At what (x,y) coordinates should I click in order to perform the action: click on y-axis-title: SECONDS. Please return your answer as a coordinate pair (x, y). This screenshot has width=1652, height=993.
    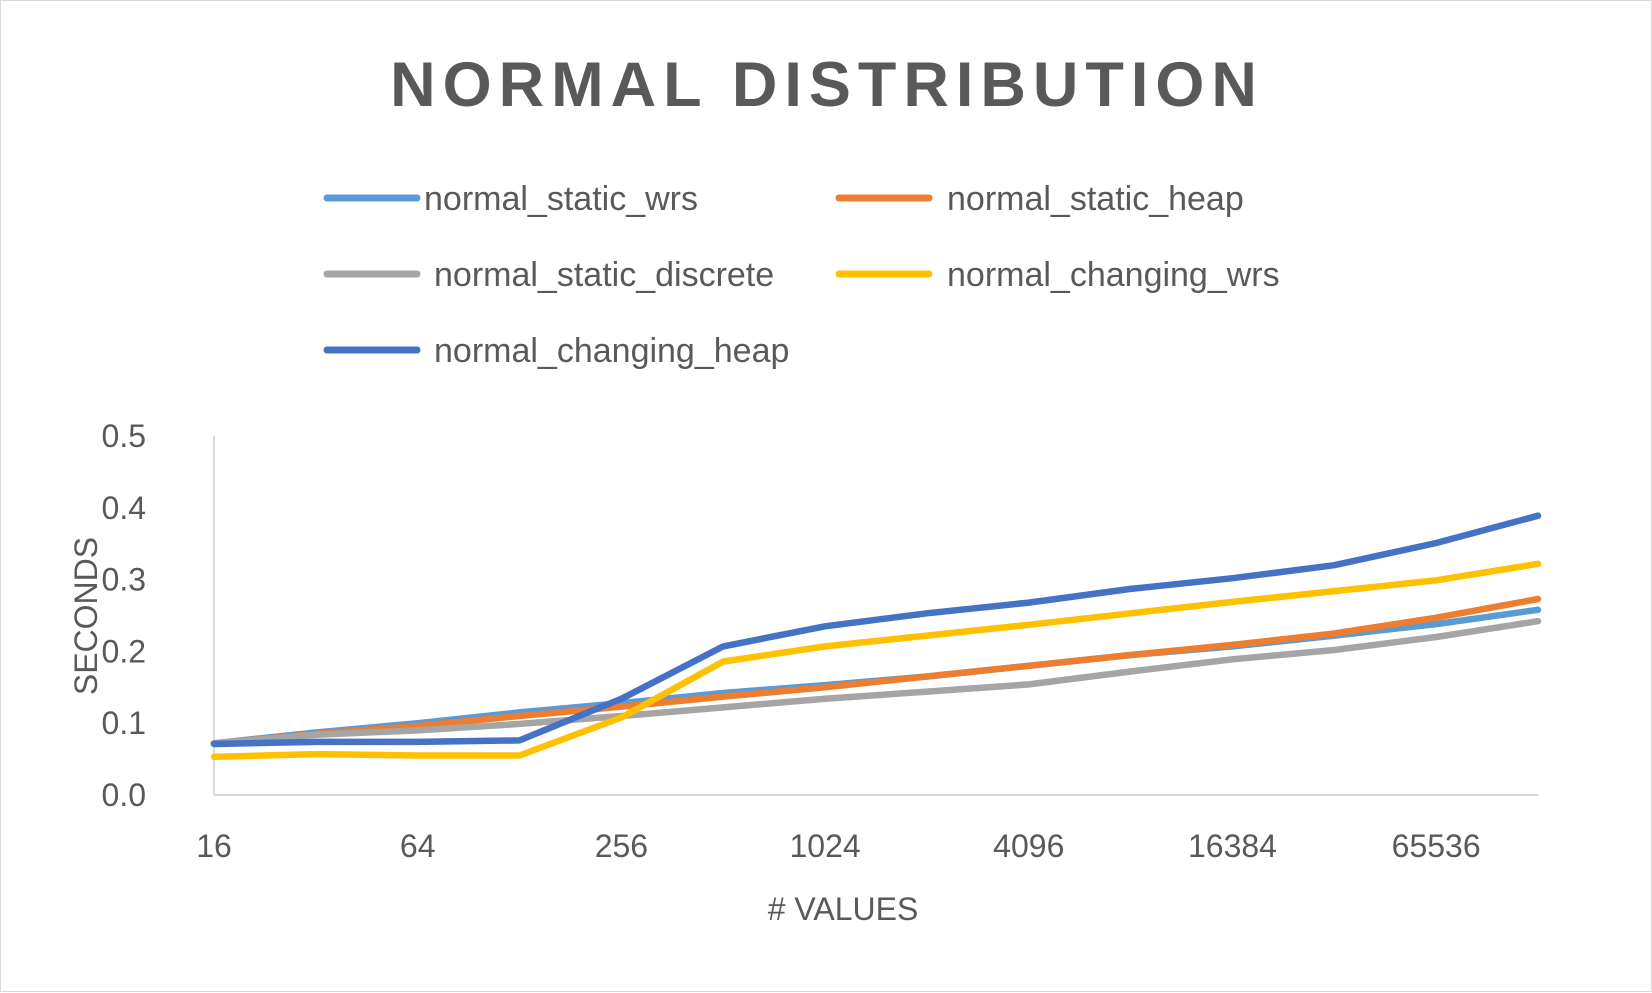
    Looking at the image, I should click on (86, 616).